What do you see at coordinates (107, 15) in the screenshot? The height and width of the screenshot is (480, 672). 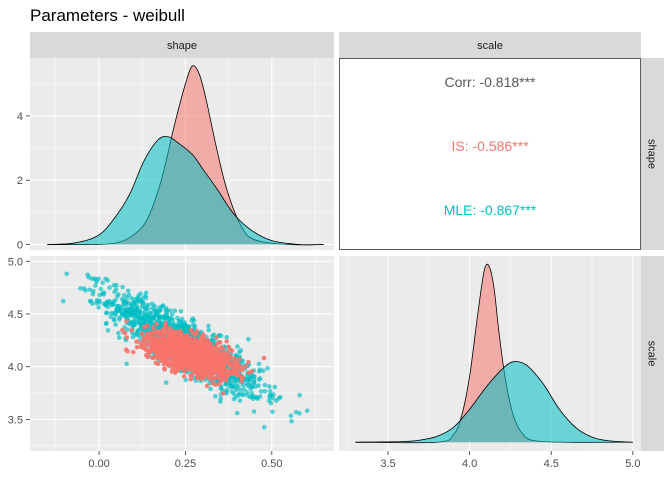 I see `chart-title: Parameters - weibull` at bounding box center [107, 15].